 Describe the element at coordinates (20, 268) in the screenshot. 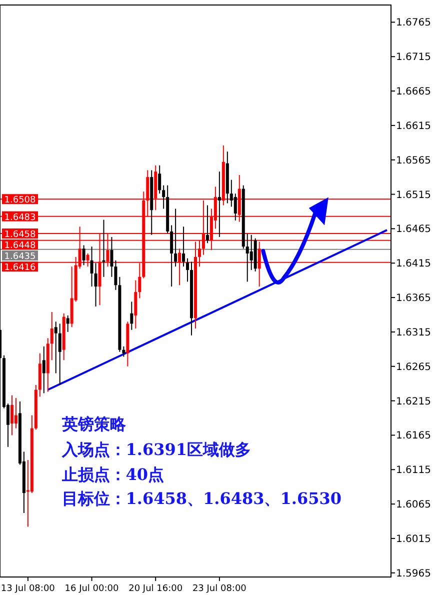

I see `ref-line-label: 1.6416` at that location.